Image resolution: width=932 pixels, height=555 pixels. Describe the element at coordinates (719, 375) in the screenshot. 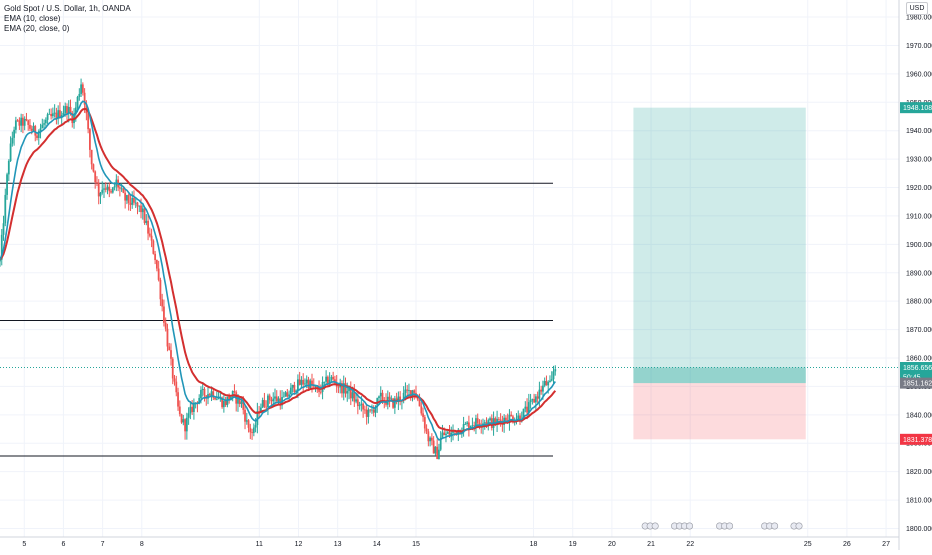

I see `position-profit-zone` at that location.